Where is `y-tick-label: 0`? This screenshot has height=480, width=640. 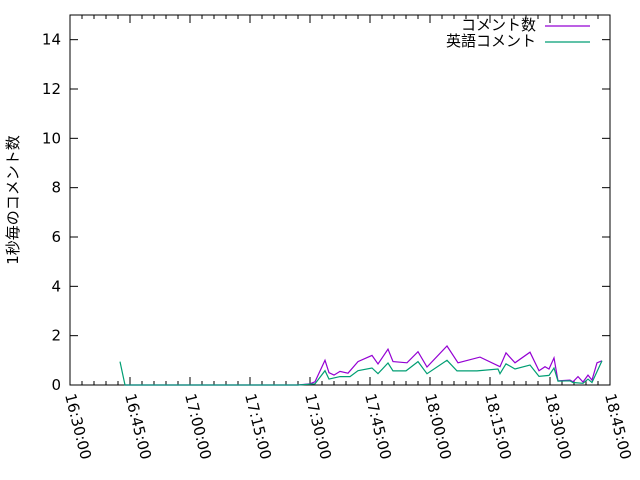 y-tick-label: 0 is located at coordinates (56, 385).